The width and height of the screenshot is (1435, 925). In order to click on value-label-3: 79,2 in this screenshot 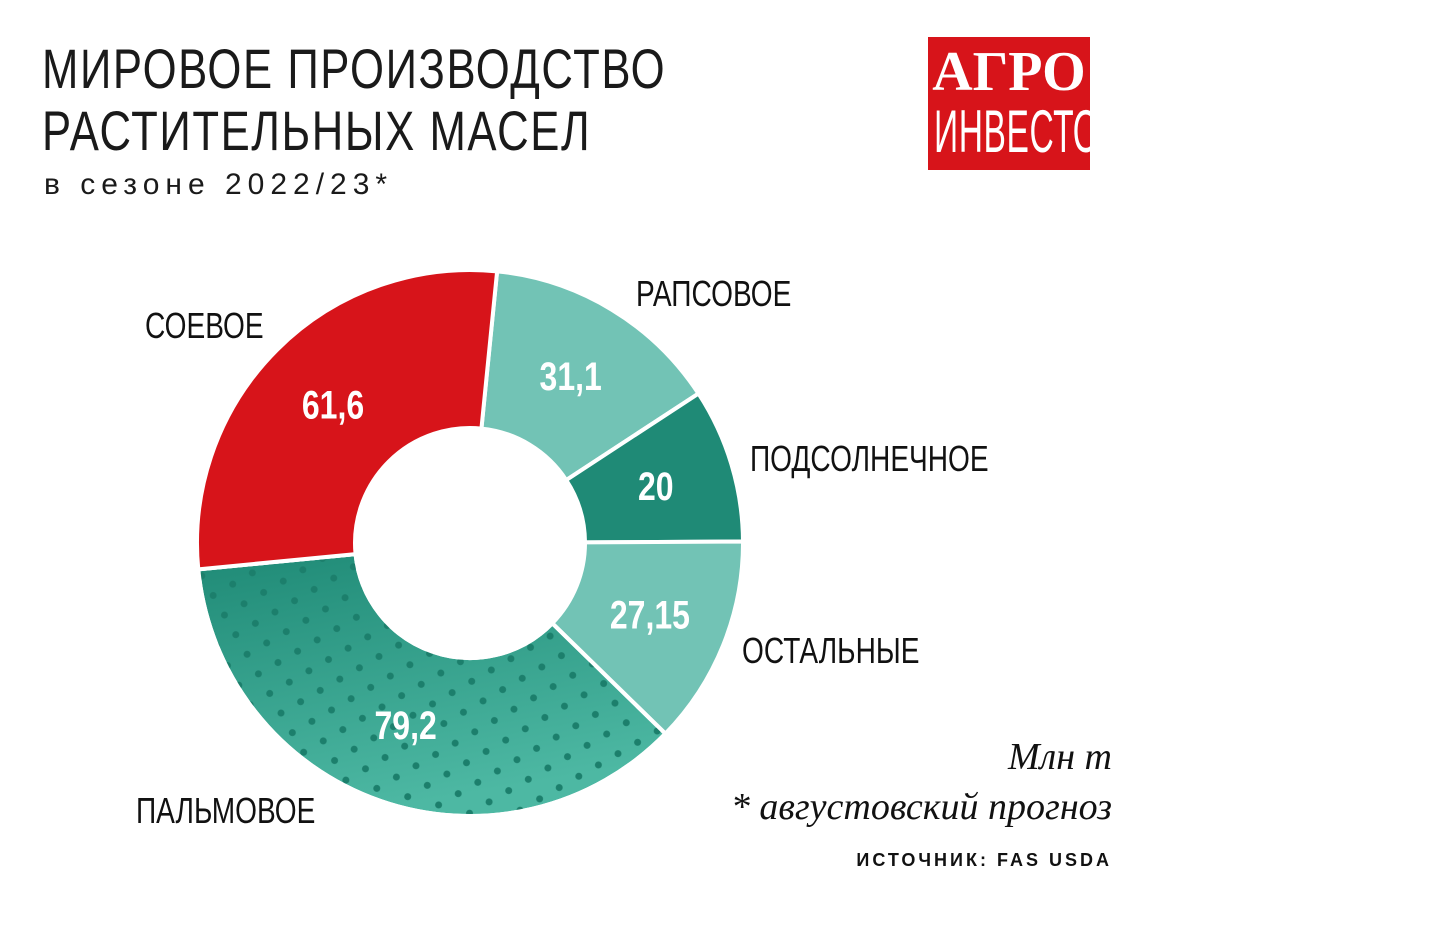, I will do `click(405, 725)`.